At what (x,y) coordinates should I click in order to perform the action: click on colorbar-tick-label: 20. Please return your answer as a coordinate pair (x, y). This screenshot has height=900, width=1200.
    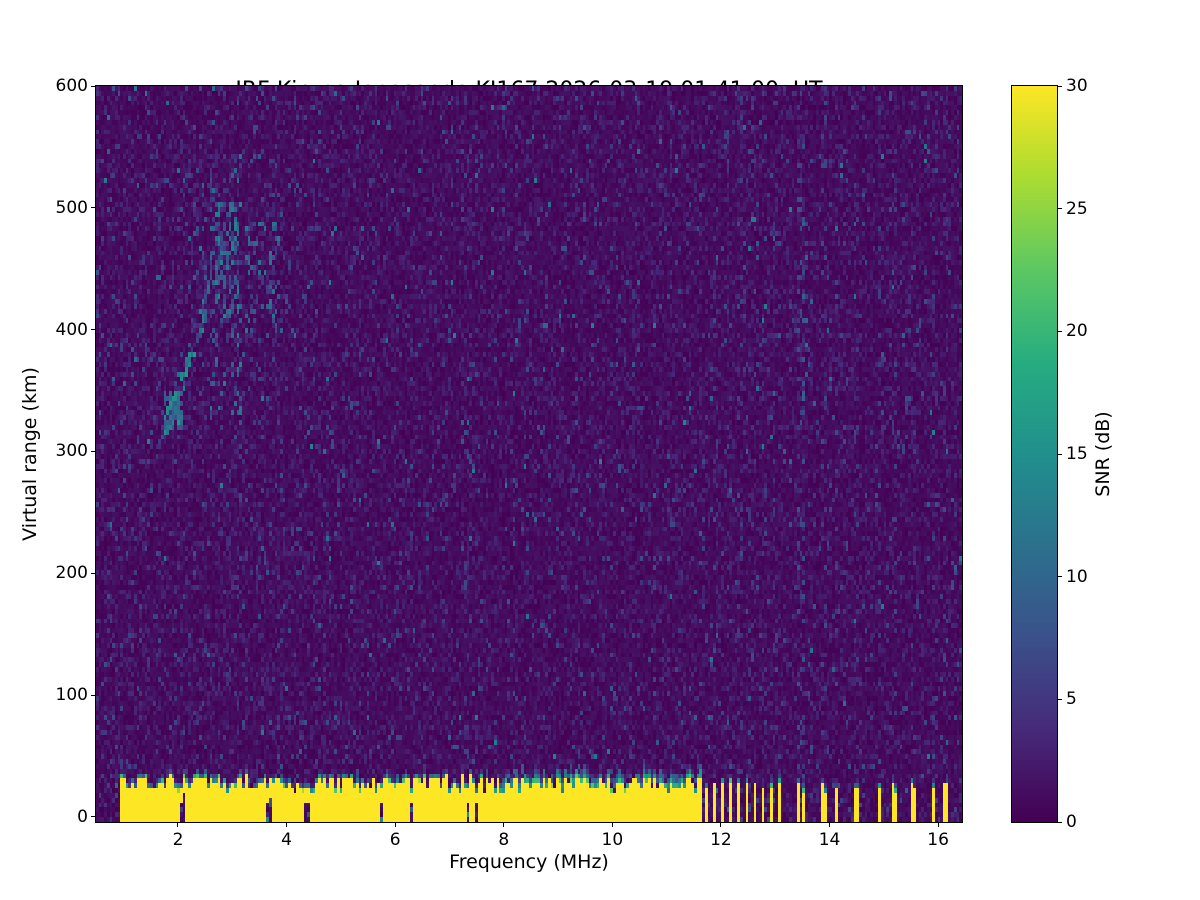
    Looking at the image, I should click on (1077, 331).